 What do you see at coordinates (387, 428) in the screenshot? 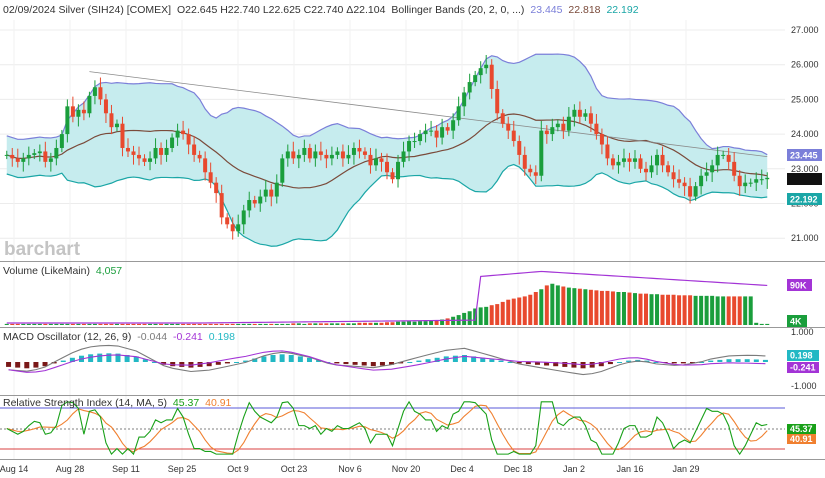
I see `rsi-line` at bounding box center [387, 428].